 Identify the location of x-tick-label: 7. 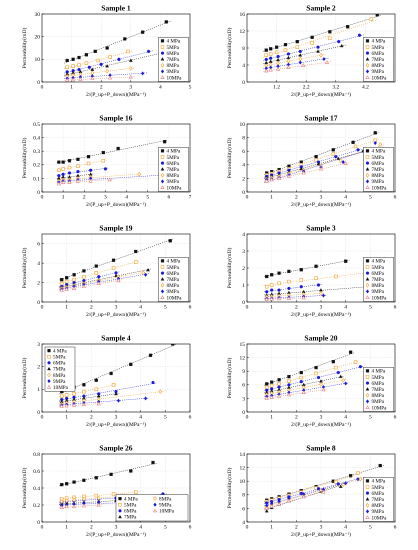
(190, 198).